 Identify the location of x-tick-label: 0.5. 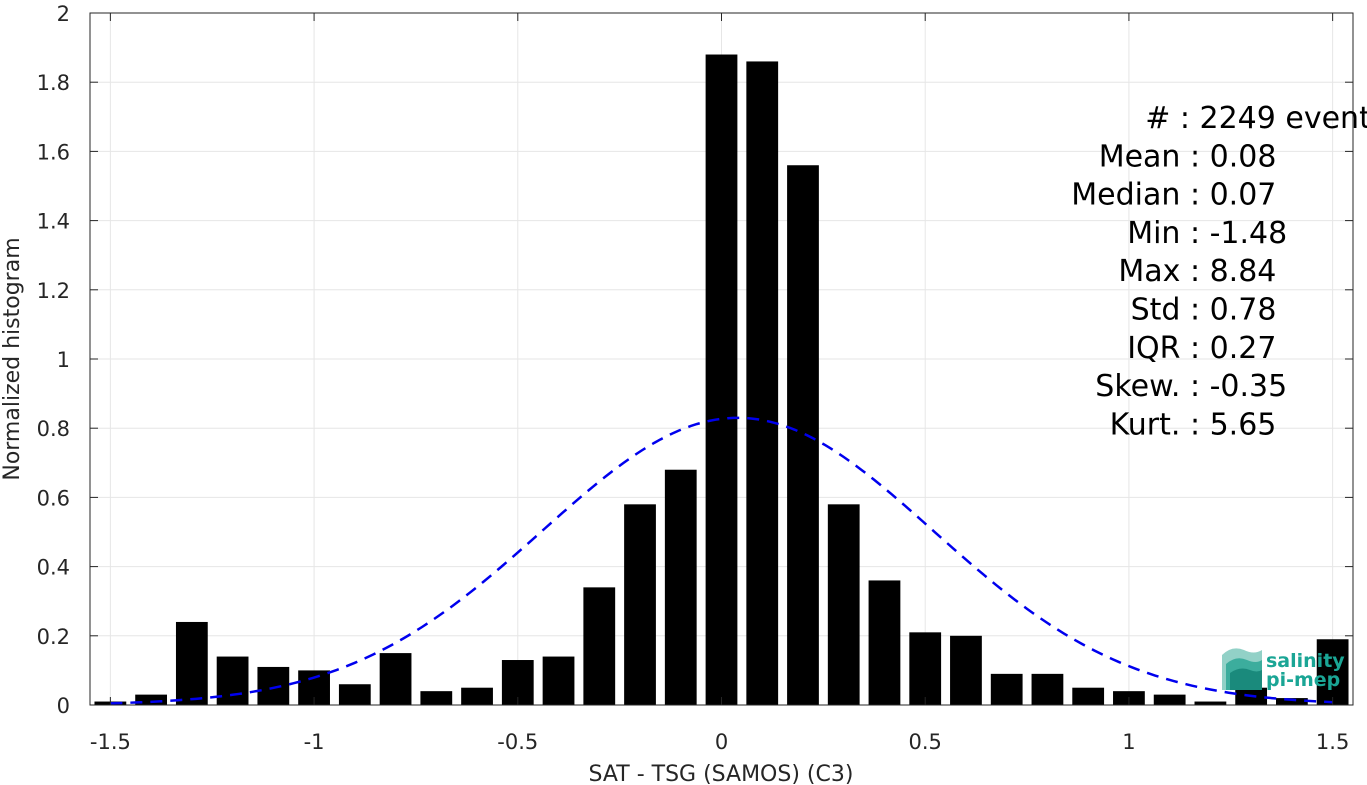
(925, 742).